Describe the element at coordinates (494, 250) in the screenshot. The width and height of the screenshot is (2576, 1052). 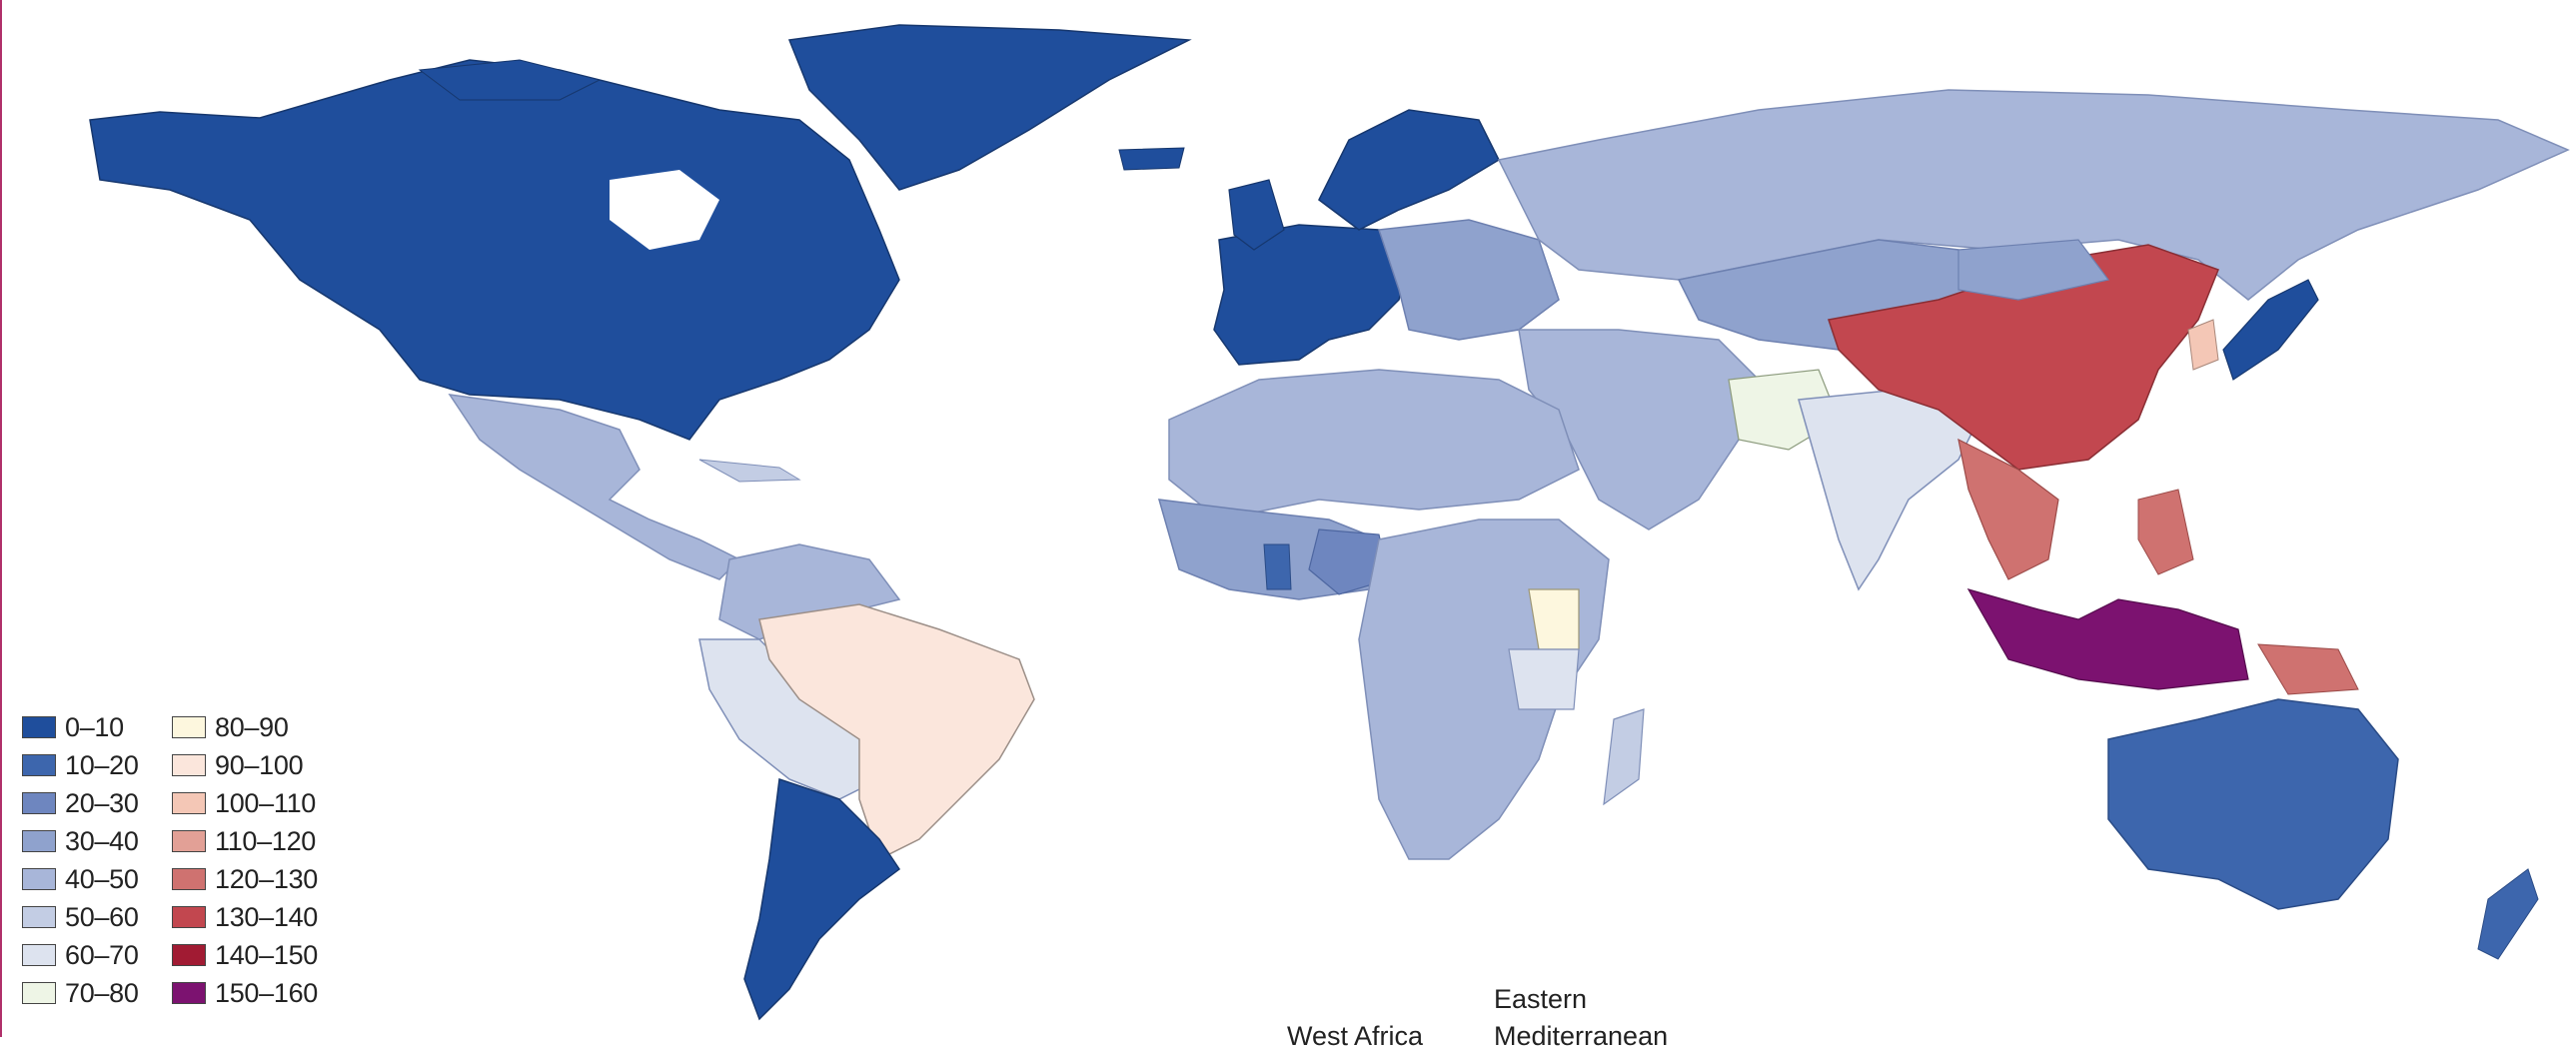
I see `north-america-shape` at that location.